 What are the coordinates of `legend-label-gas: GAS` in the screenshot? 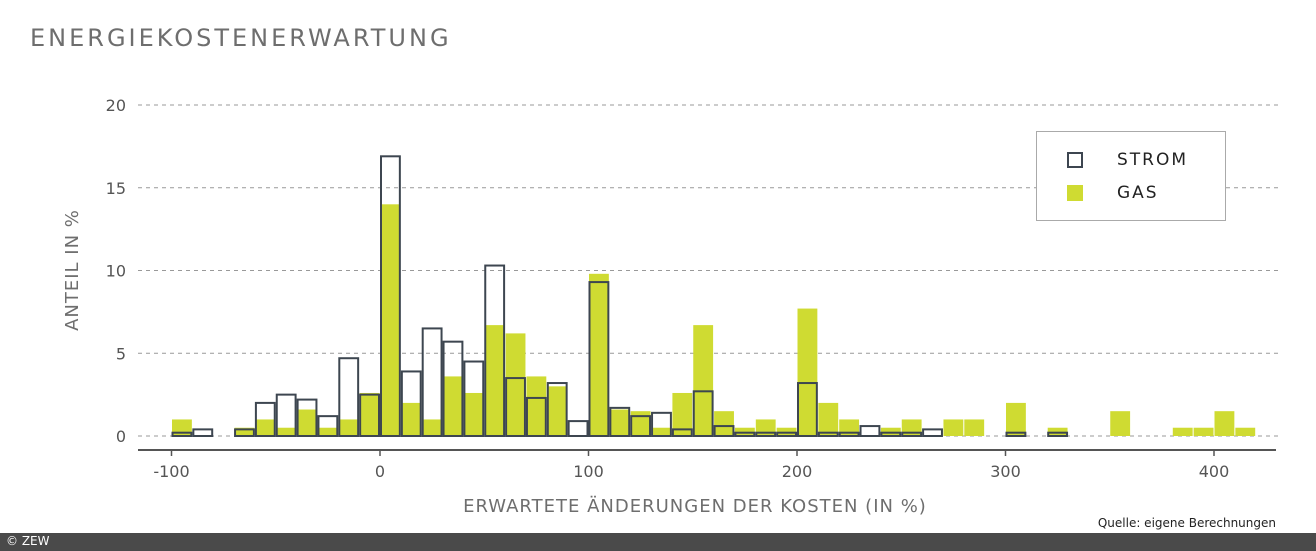 It's located at (1138, 193).